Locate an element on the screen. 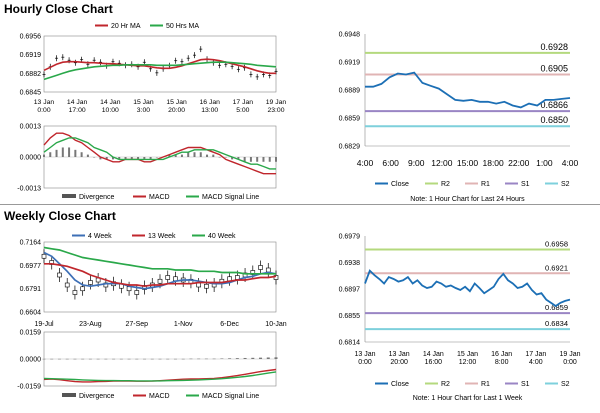 The image size is (600, 413). hourly-pivot-level-r1-label: 0.6905 is located at coordinates (554, 68).